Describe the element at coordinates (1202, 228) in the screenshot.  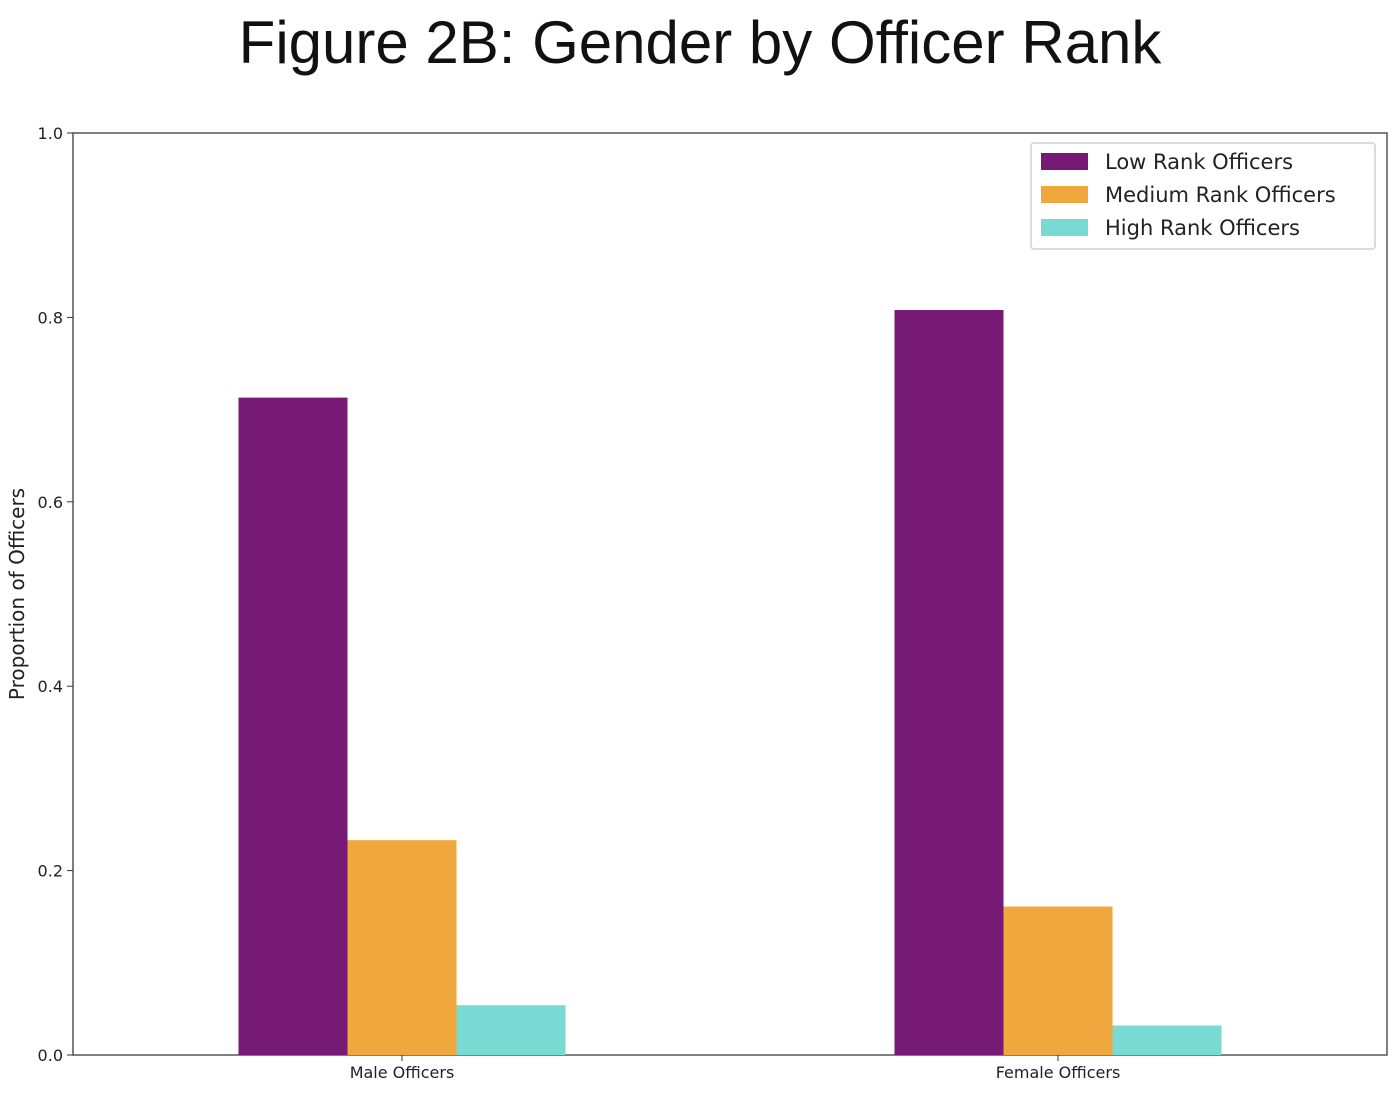
I see `legend-label: High Rank Officers` at that location.